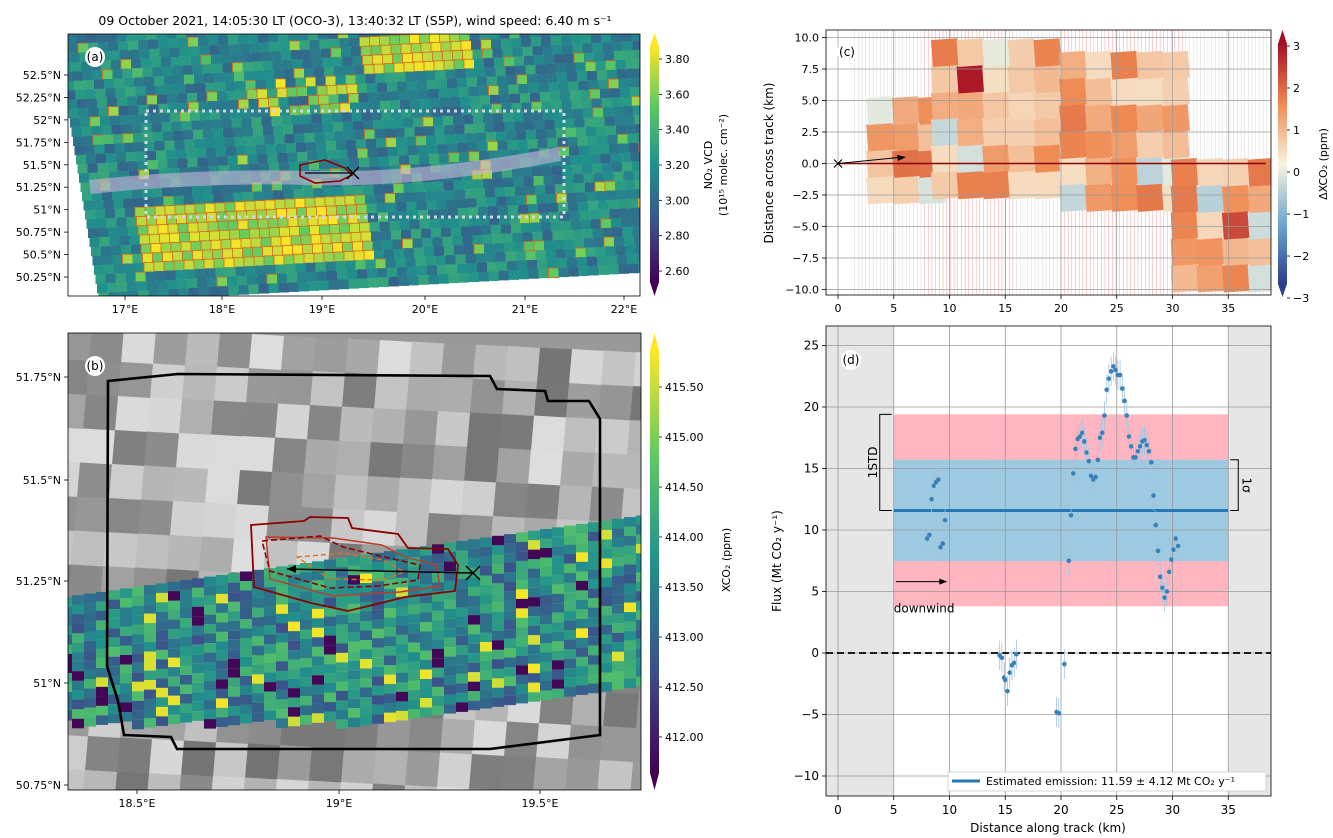  What do you see at coordinates (950, 308) in the screenshot?
I see `panel-c-xtick-label: 10` at bounding box center [950, 308].